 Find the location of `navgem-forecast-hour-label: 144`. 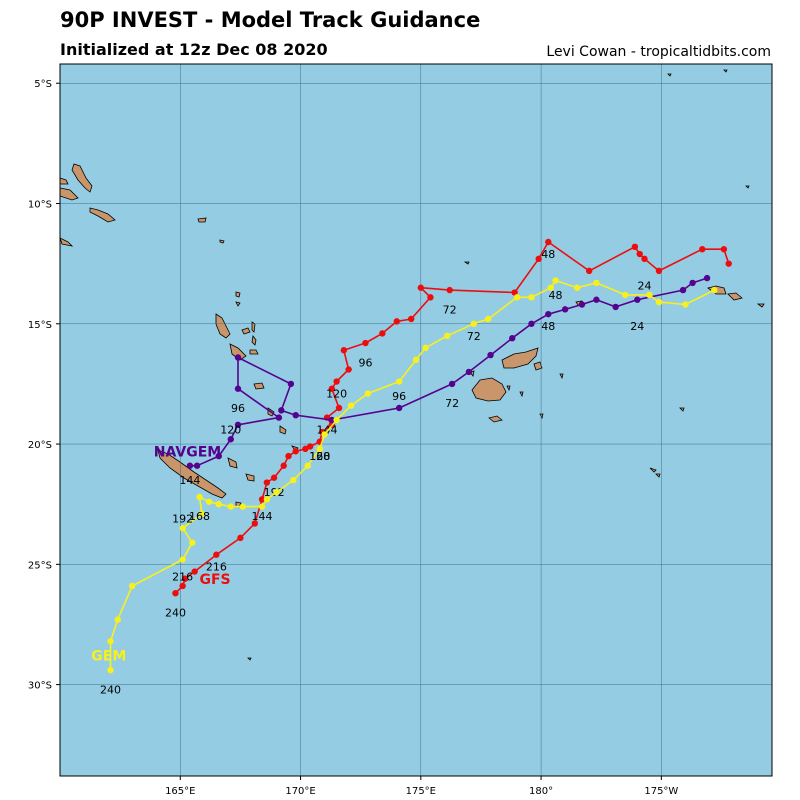

navgem-forecast-hour-label: 144 is located at coordinates (189, 480).